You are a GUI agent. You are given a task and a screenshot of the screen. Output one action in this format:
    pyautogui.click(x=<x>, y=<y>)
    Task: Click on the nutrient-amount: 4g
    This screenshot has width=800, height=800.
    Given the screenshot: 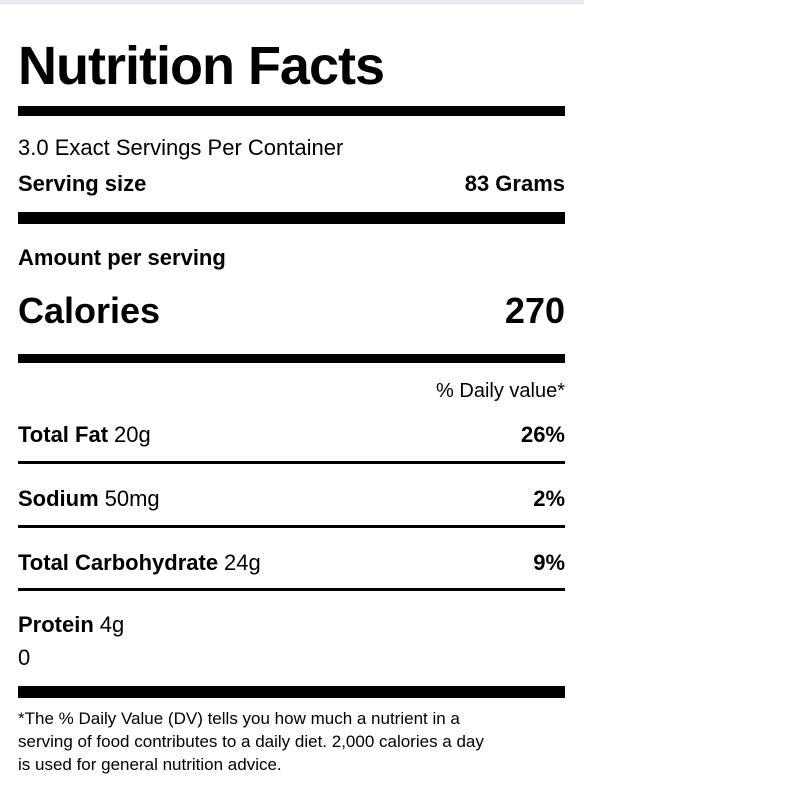 What is the action you would take?
    pyautogui.click(x=112, y=624)
    